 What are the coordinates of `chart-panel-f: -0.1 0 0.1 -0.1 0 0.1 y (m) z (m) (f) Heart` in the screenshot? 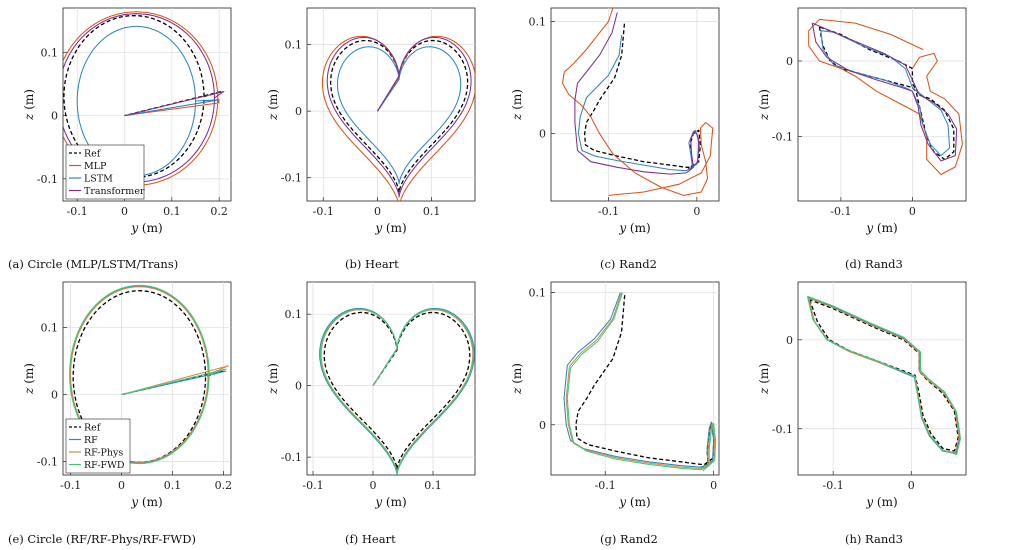 It's located at (371, 413).